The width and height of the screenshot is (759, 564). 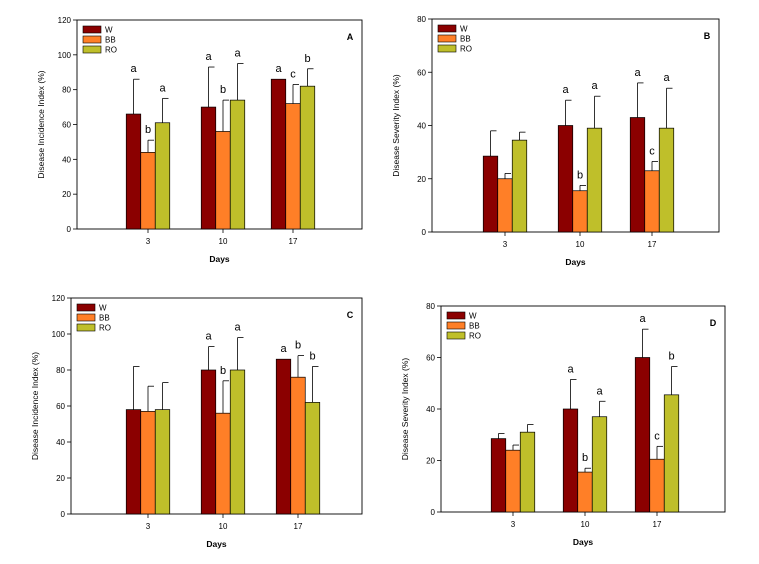 What do you see at coordinates (350, 37) in the screenshot?
I see `panel-label: A` at bounding box center [350, 37].